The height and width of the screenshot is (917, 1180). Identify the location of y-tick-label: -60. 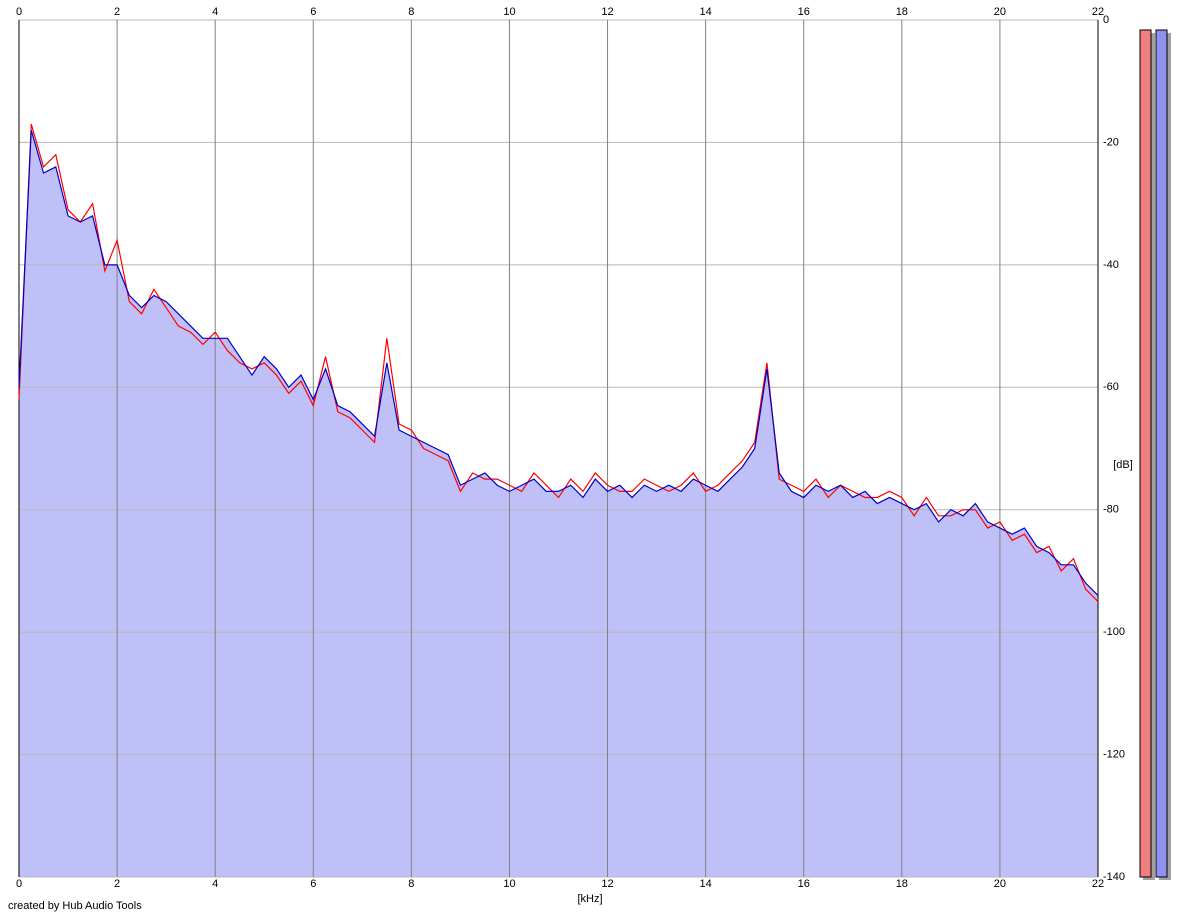
(1111, 387).